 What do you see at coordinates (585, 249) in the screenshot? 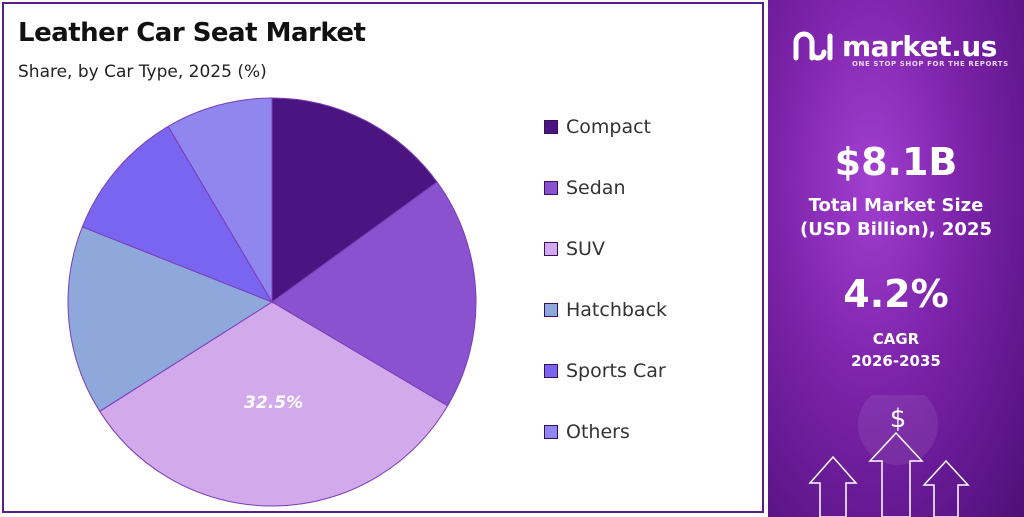
I see `legend-label: SUV` at bounding box center [585, 249].